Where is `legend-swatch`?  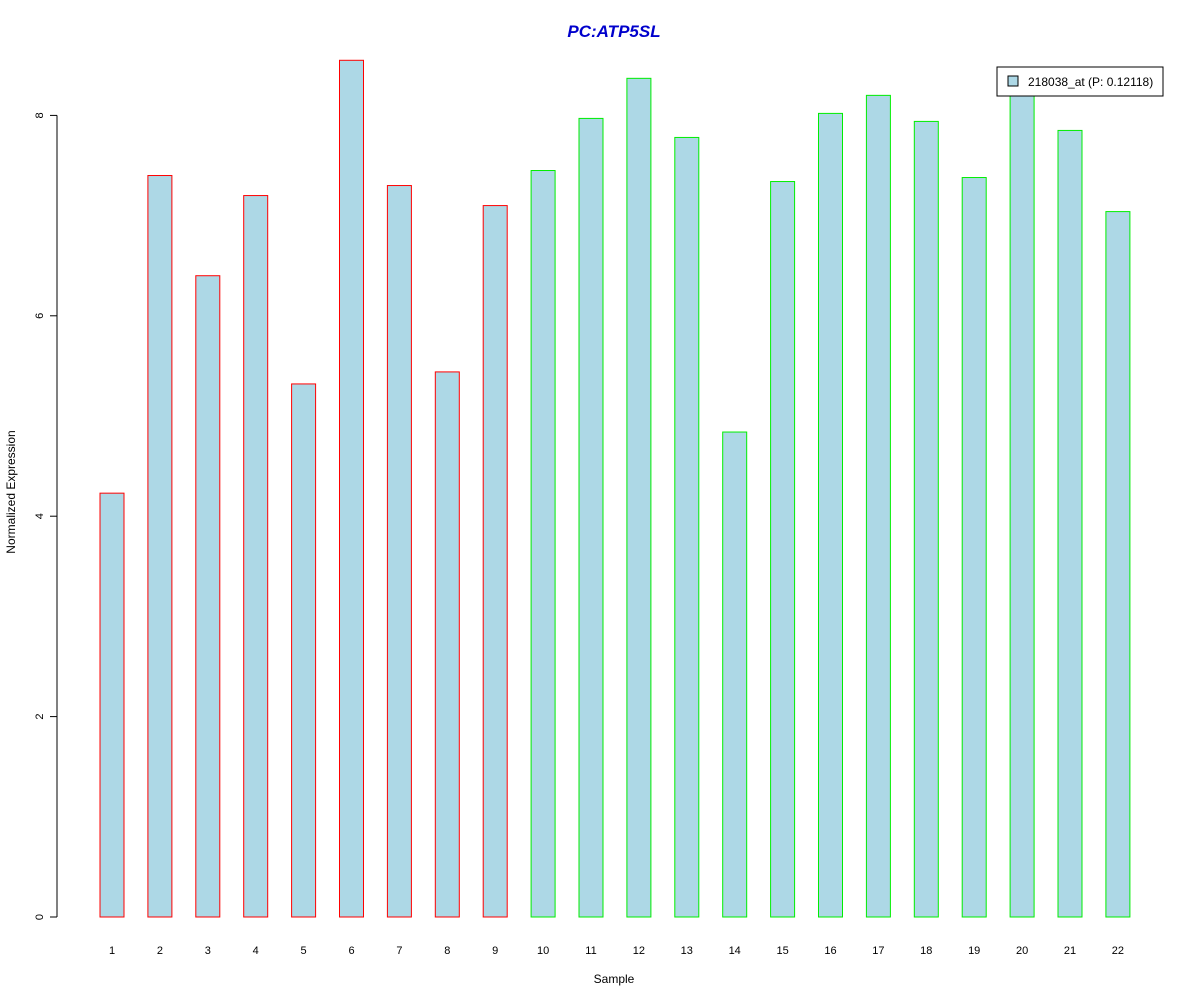
legend-swatch is located at coordinates (1013, 81).